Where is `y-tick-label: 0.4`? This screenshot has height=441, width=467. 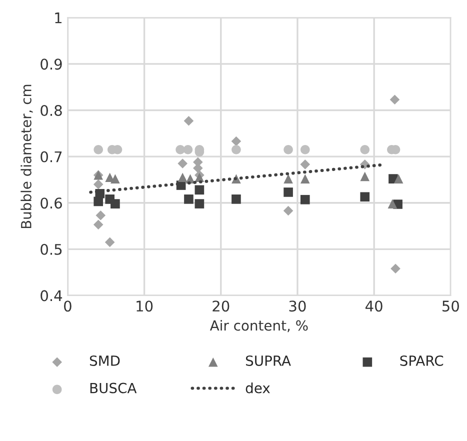
y-tick-label: 0.4 is located at coordinates (51, 296).